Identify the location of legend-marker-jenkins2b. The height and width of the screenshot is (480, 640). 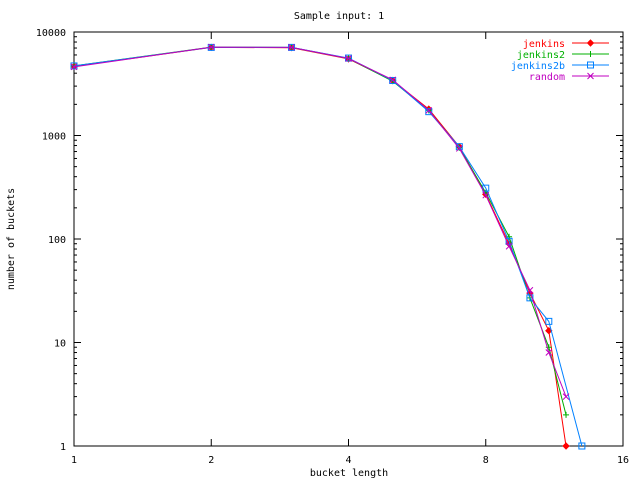
(590, 65).